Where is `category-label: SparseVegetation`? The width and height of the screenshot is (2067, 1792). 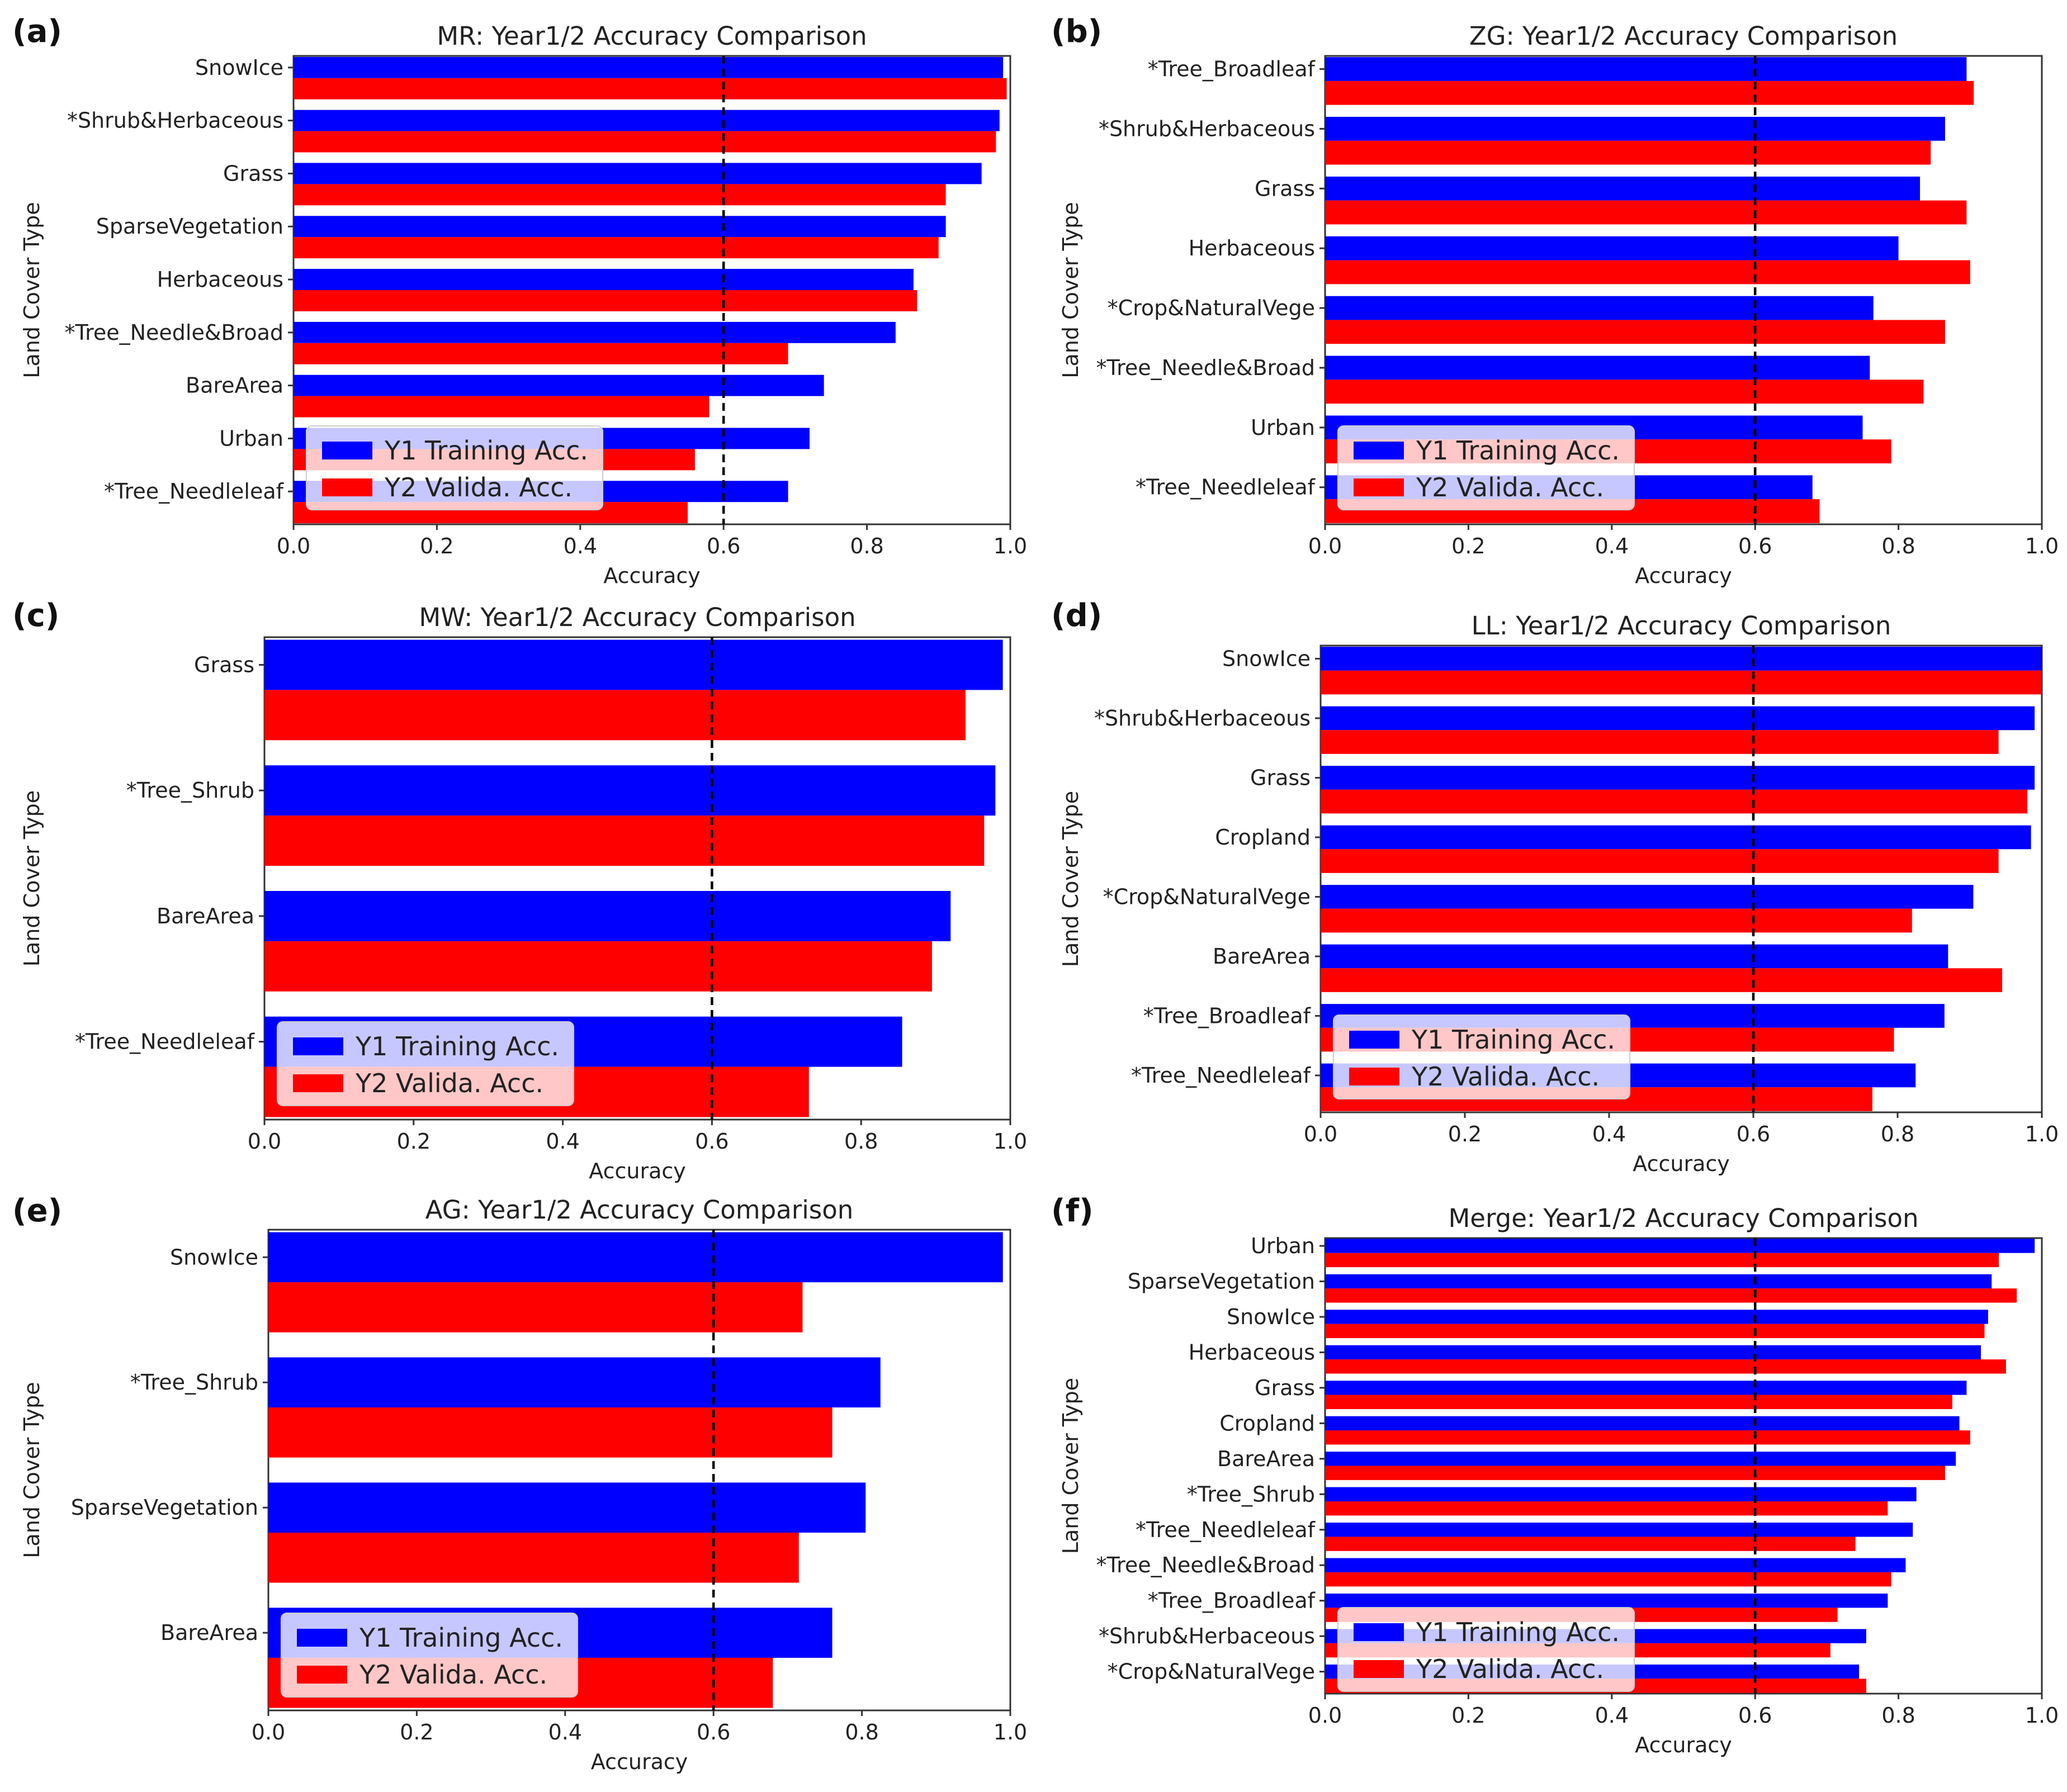
category-label: SparseVegetation is located at coordinates (1221, 1281).